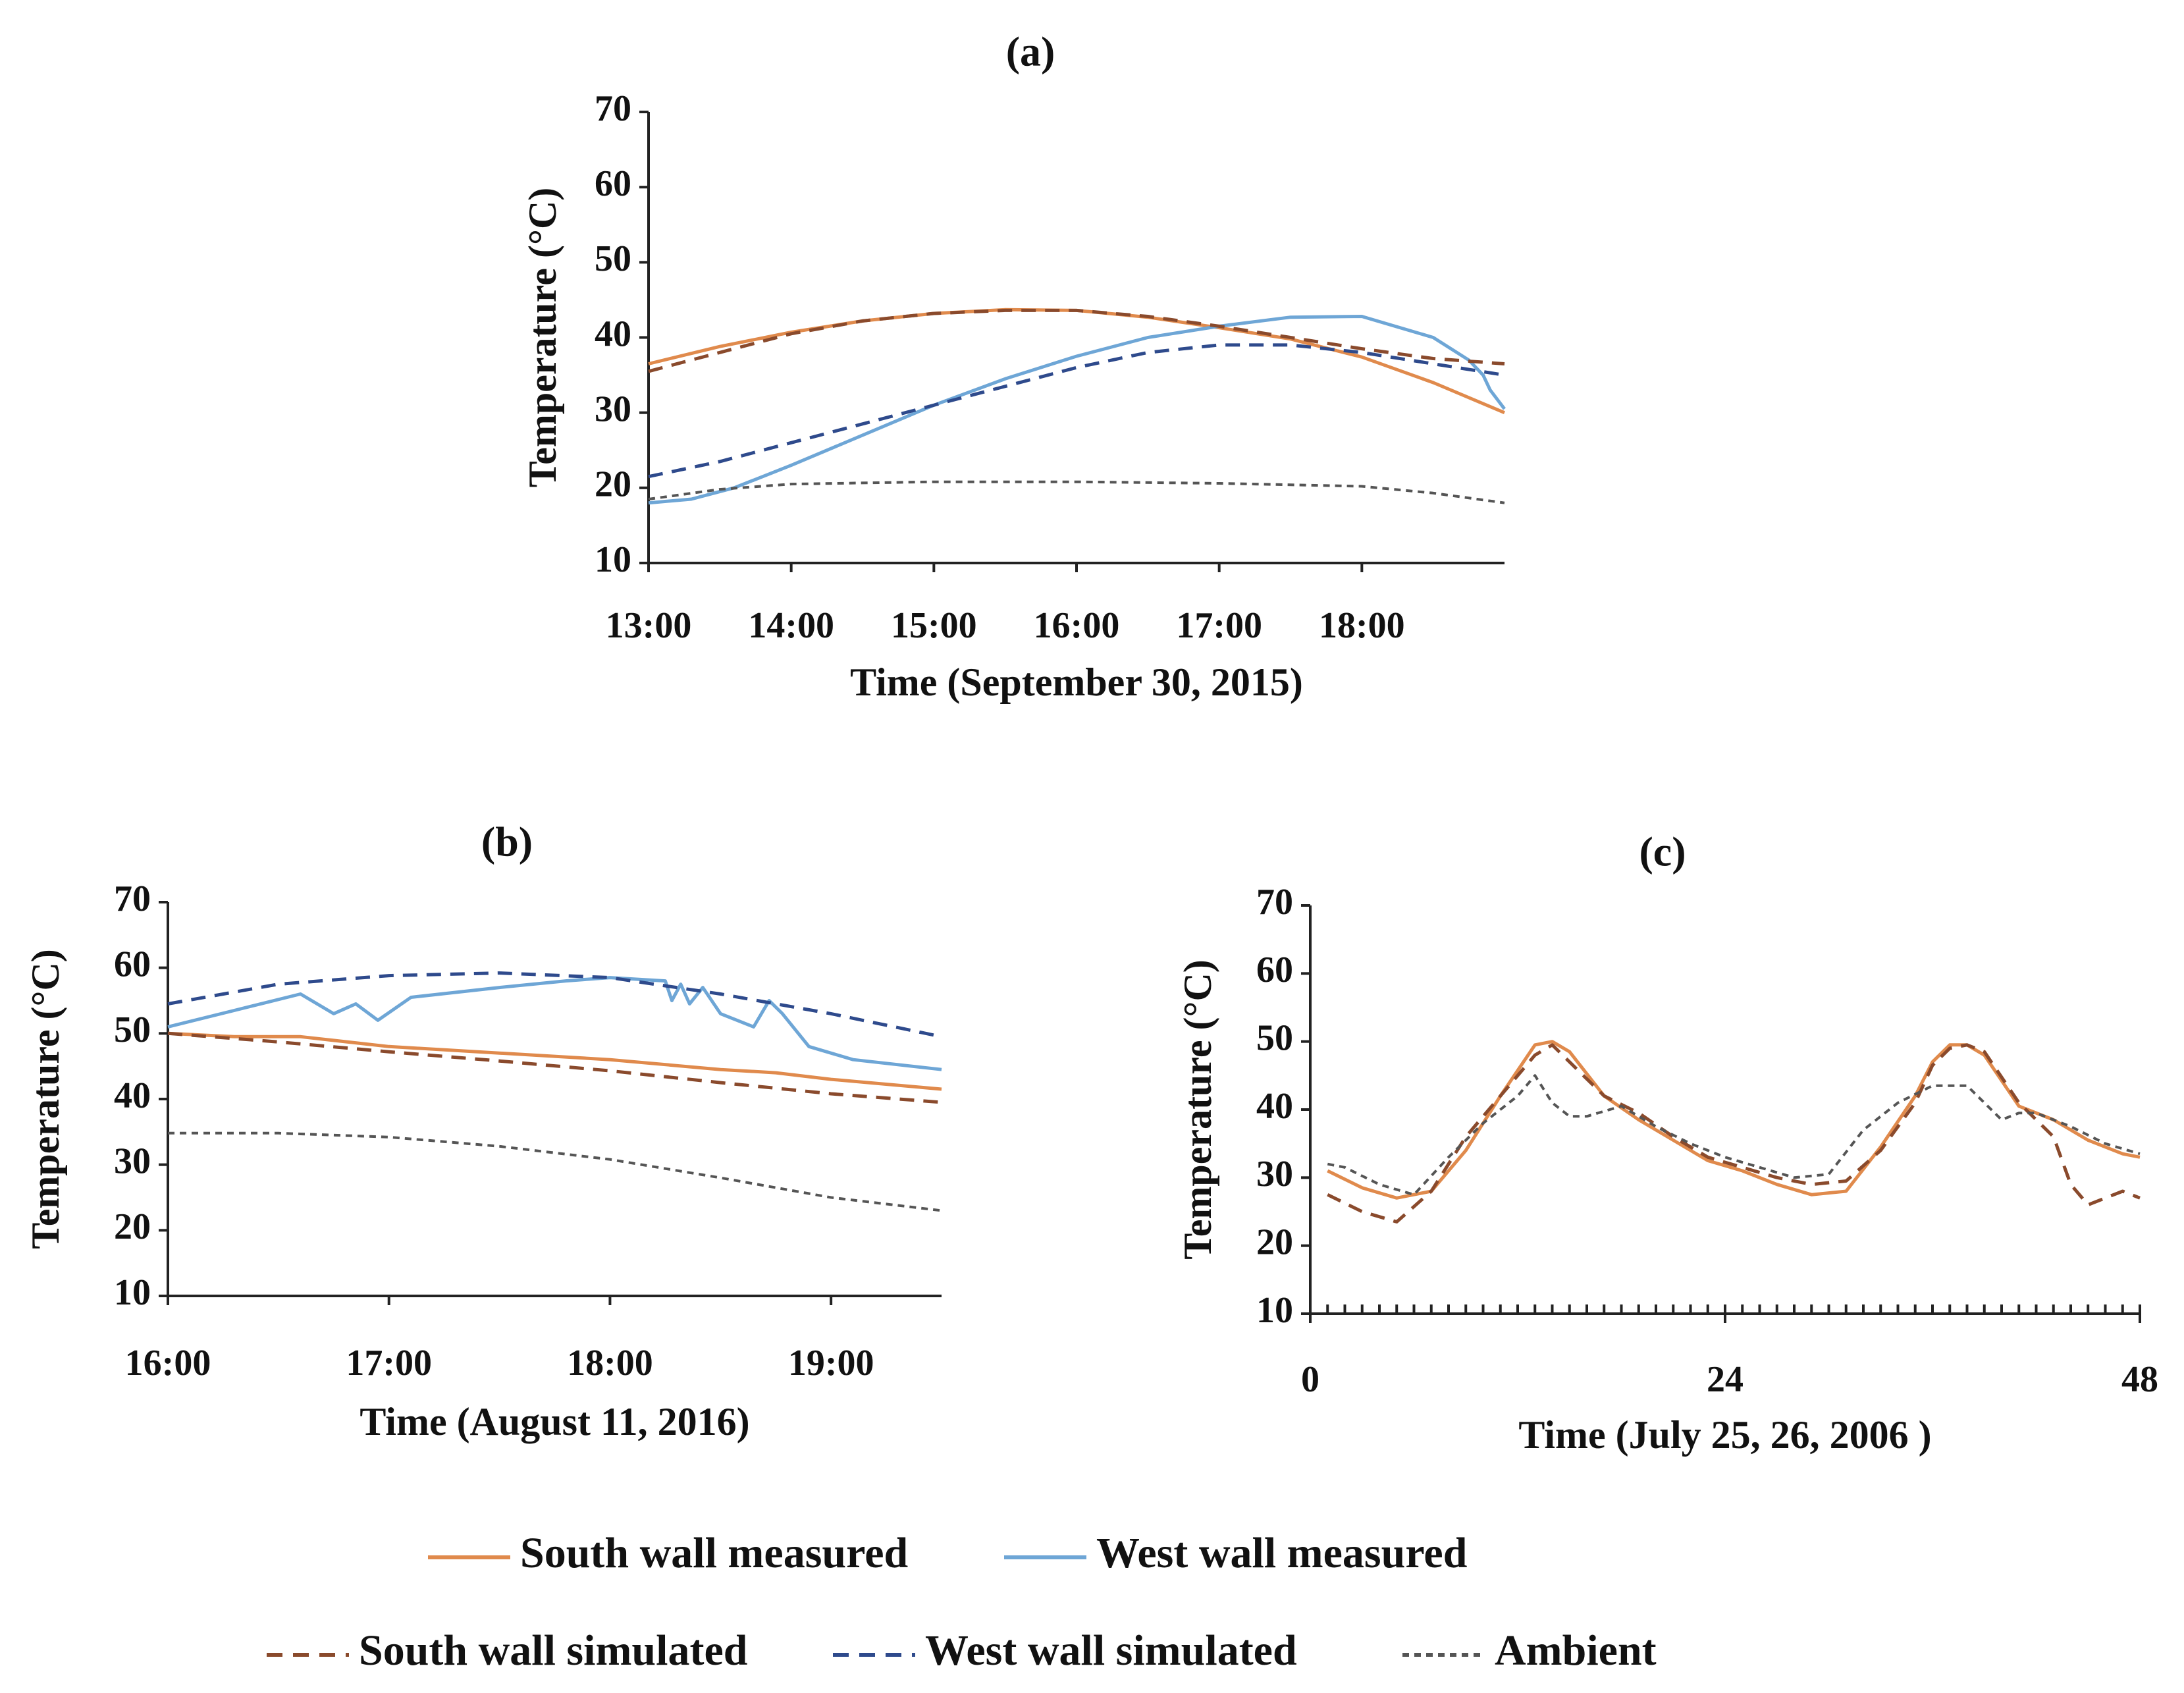 This screenshot has height=1693, width=2184. What do you see at coordinates (1725, 1435) in the screenshot?
I see `x-axis-title: Time (July 25, 26, 2006 )` at bounding box center [1725, 1435].